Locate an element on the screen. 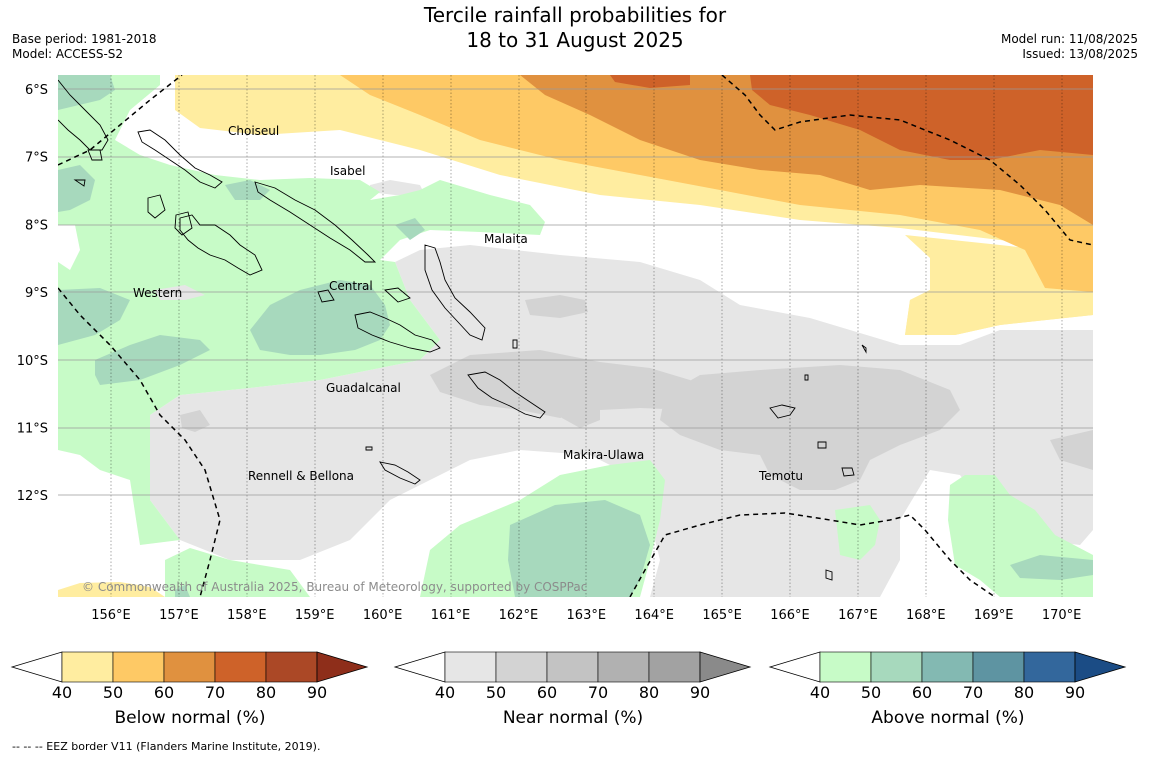 The height and width of the screenshot is (758, 1150). choiseul-coast is located at coordinates (180, 159).